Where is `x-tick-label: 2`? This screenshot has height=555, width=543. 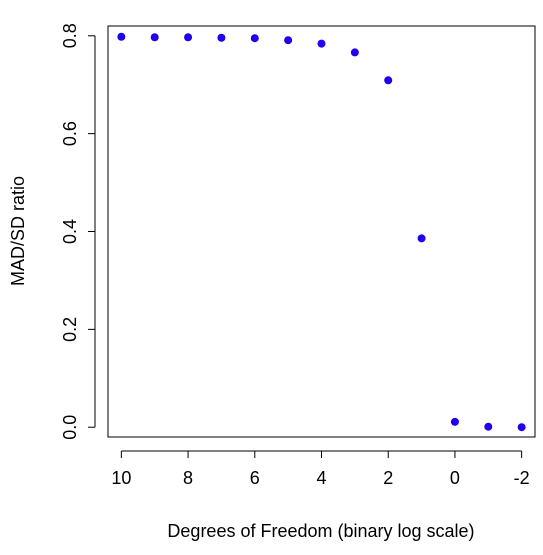
x-tick-label: 2 is located at coordinates (388, 478).